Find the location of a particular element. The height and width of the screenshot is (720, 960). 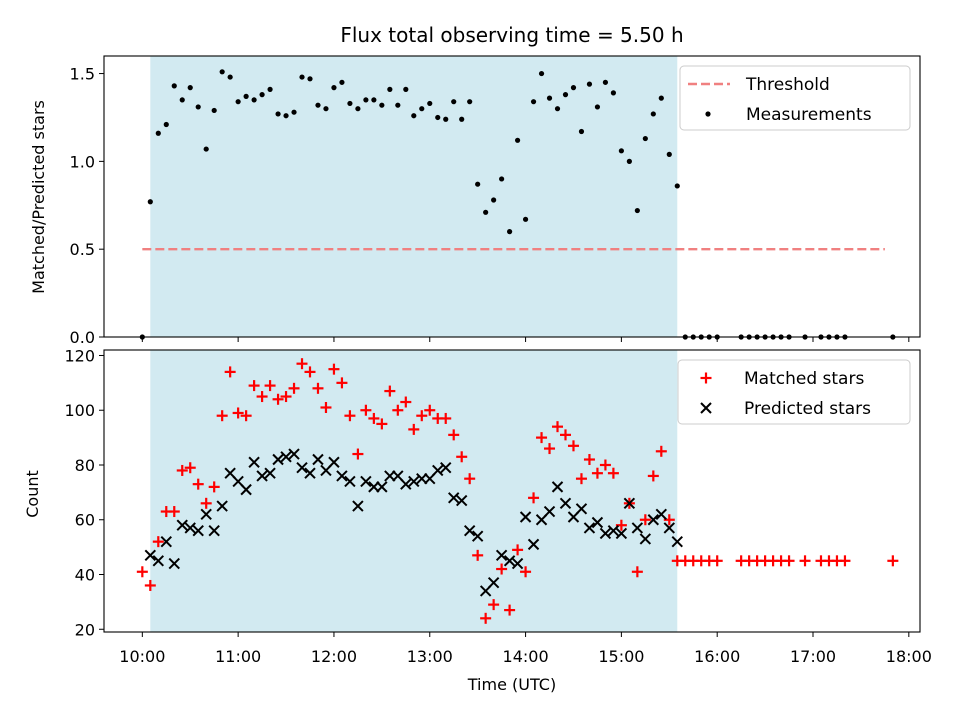

bottom-legend-label: Predicted stars is located at coordinates (807, 409).